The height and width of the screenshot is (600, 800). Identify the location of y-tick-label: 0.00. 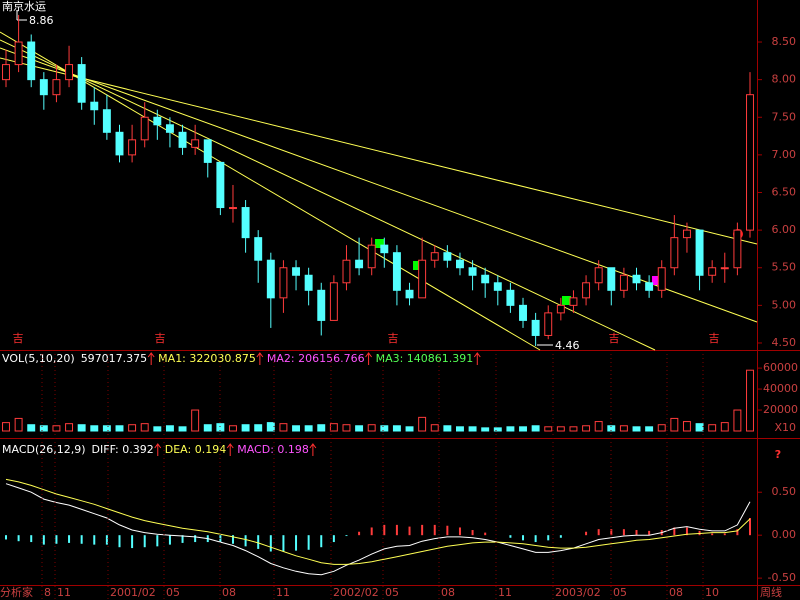
(784, 534).